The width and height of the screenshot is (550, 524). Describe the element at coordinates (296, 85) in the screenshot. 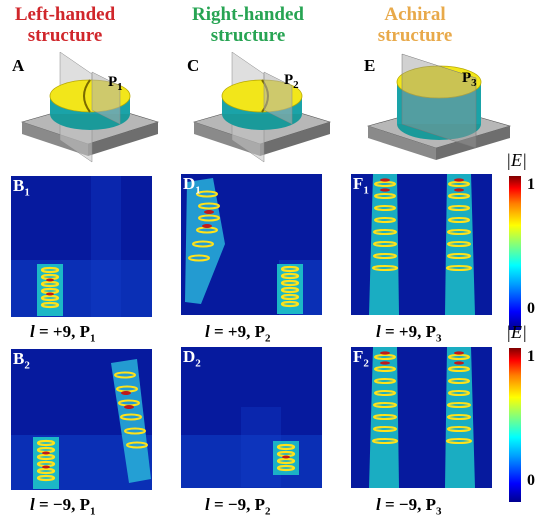

I see `plane-sub: 2` at that location.